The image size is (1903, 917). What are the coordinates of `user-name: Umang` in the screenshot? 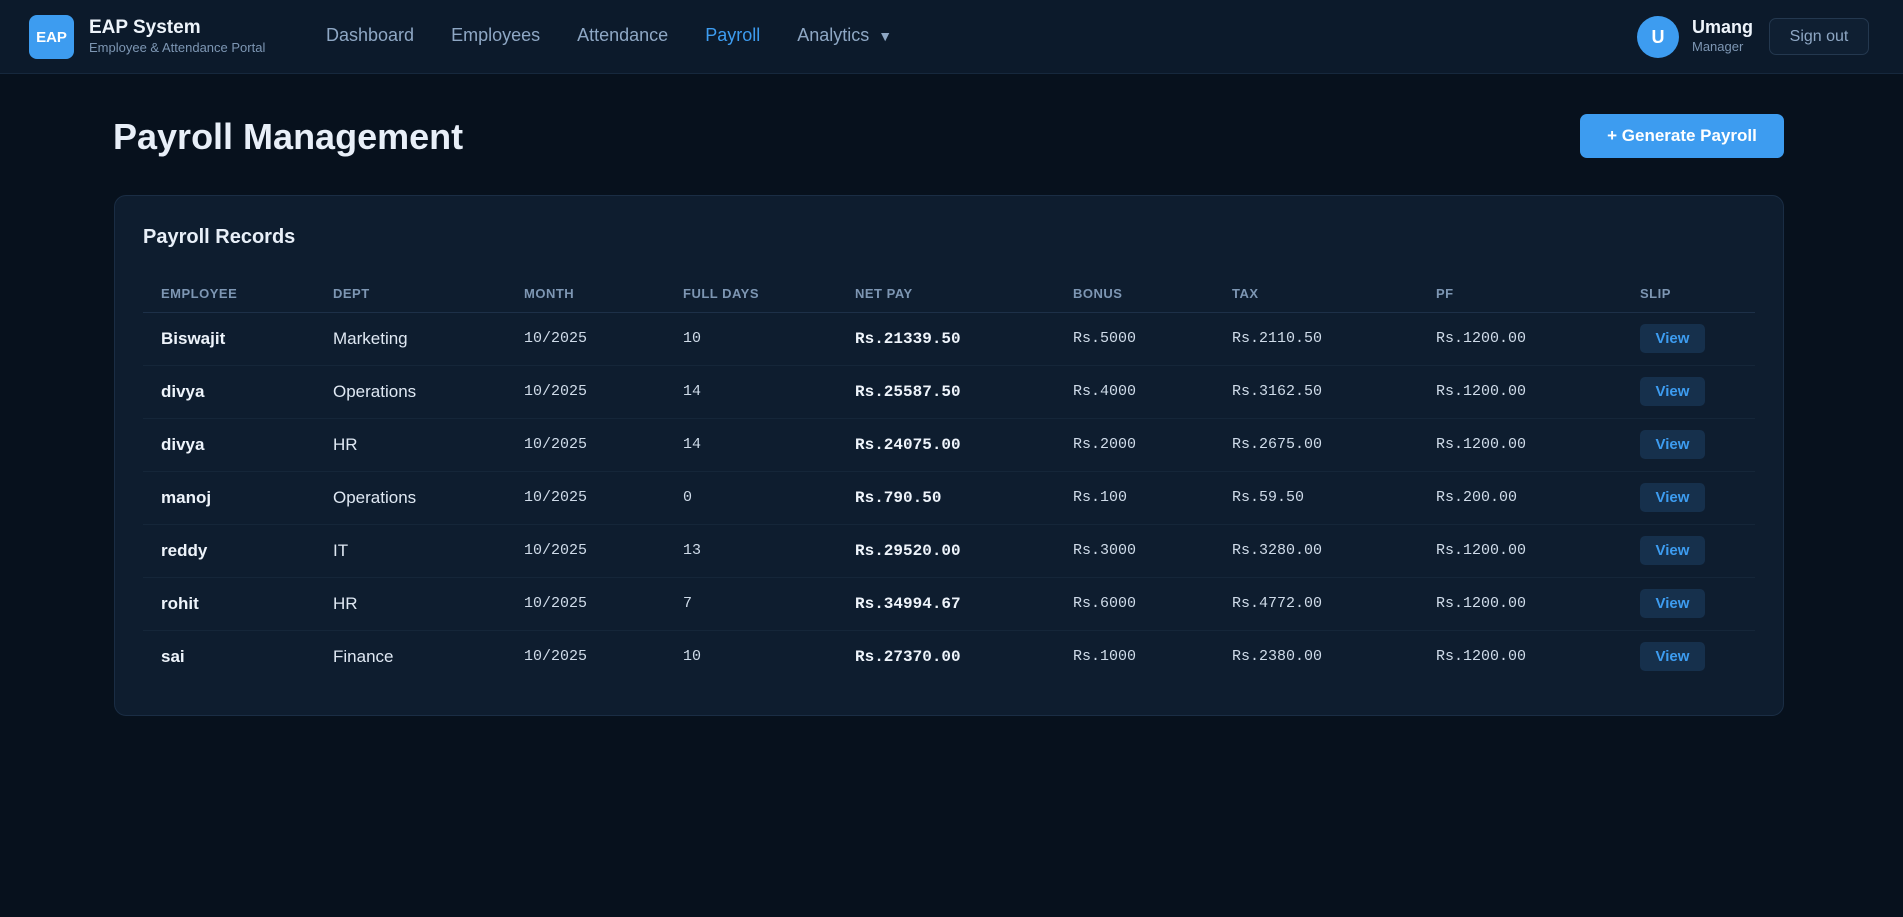 It's located at (1723, 27).